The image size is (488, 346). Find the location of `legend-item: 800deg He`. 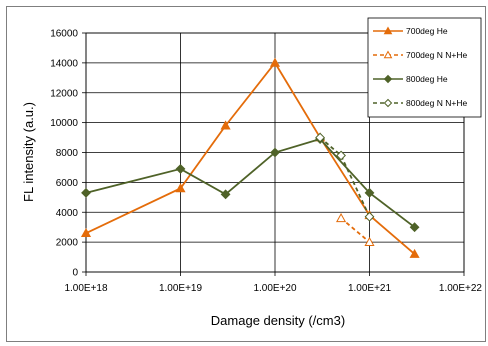

legend-item: 800deg He is located at coordinates (410, 79).